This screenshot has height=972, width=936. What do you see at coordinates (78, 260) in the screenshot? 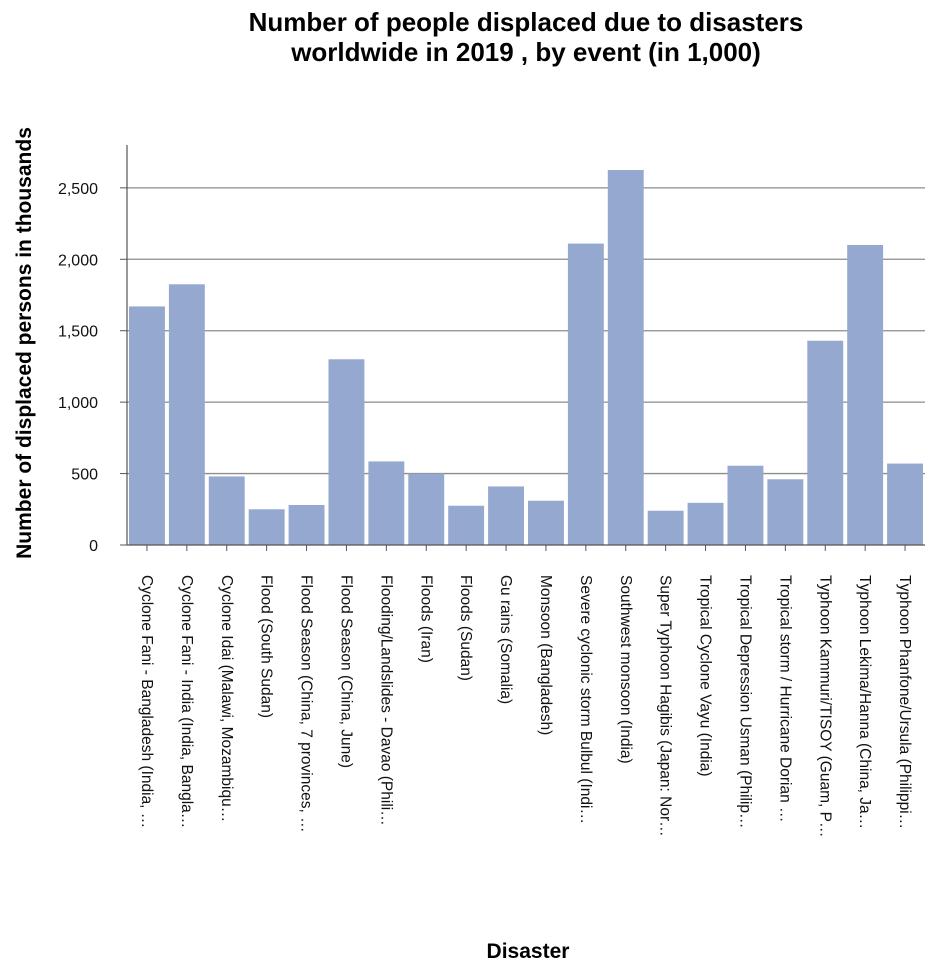
I see `y-tick-label: 2,000` at bounding box center [78, 260].